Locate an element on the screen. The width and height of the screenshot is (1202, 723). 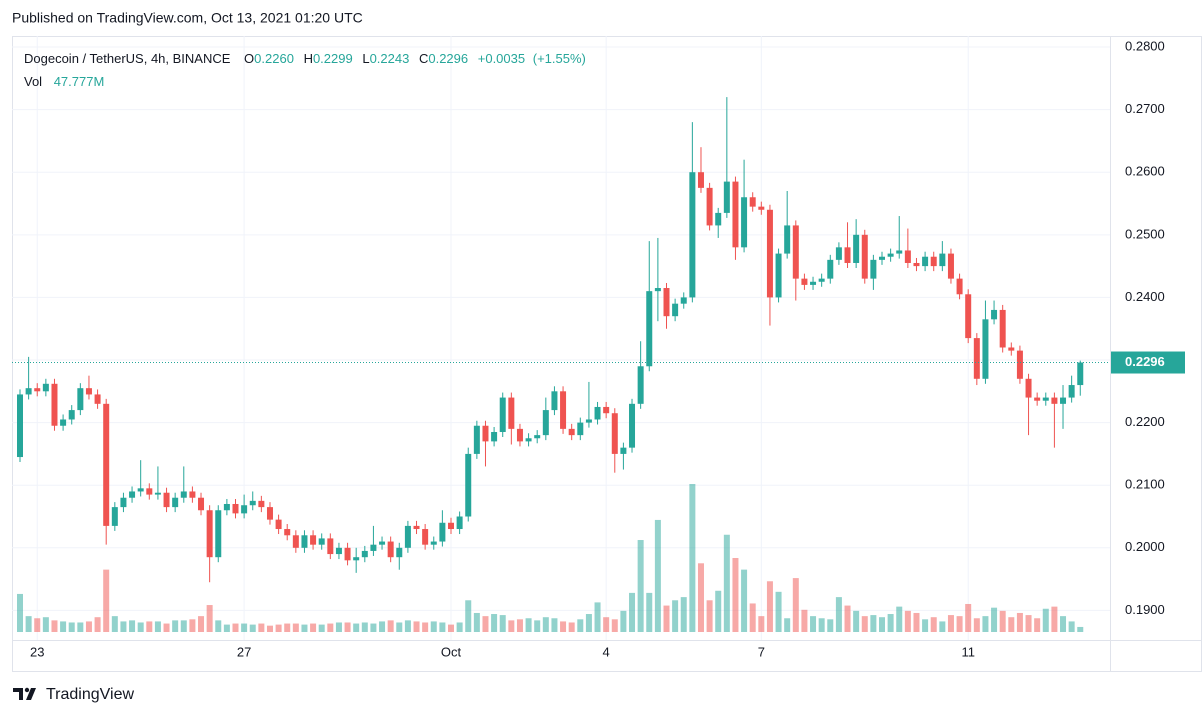
y-tick-label: 0.1900 is located at coordinates (1145, 609).